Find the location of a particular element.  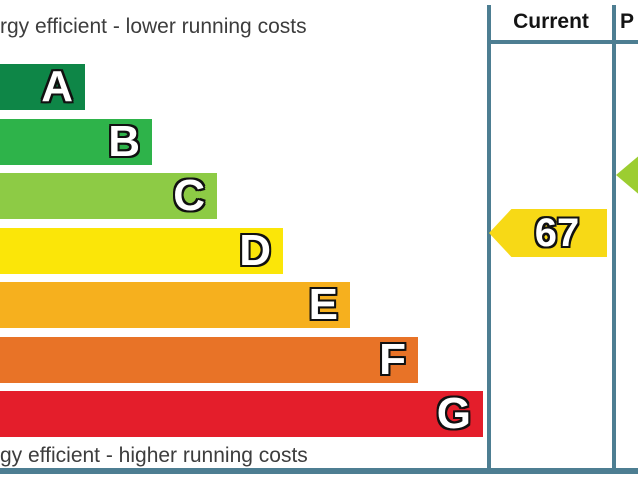

band-bar-e: E is located at coordinates (175, 305).